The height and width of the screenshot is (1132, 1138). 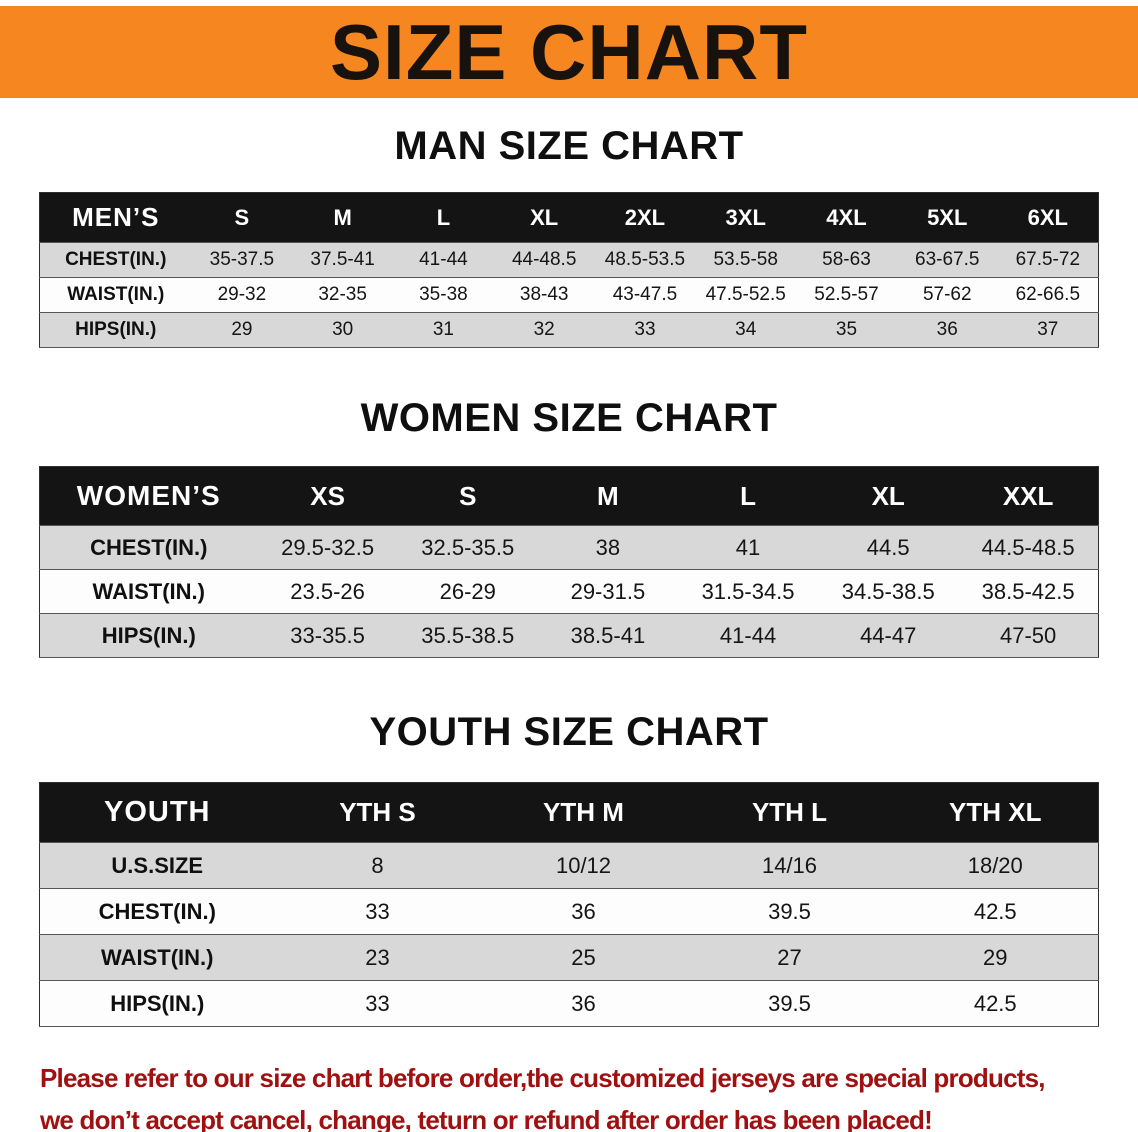 What do you see at coordinates (569, 911) in the screenshot?
I see `table-row: CHEST(IN.) 33 36 39.5 42.5` at bounding box center [569, 911].